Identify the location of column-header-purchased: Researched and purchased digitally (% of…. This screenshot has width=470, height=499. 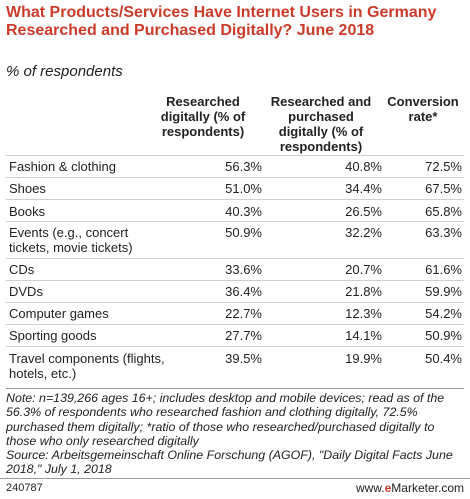
(321, 124).